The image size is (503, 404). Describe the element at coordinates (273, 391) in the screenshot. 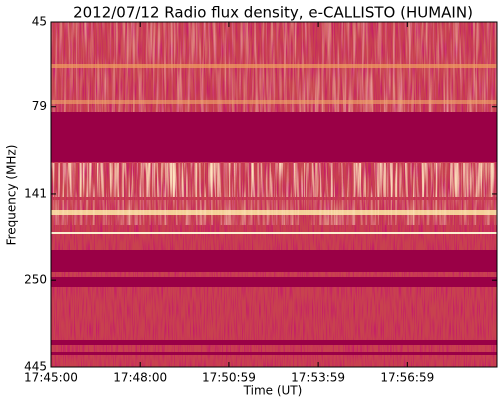

I see `x-axis-label: Time (UT)` at that location.